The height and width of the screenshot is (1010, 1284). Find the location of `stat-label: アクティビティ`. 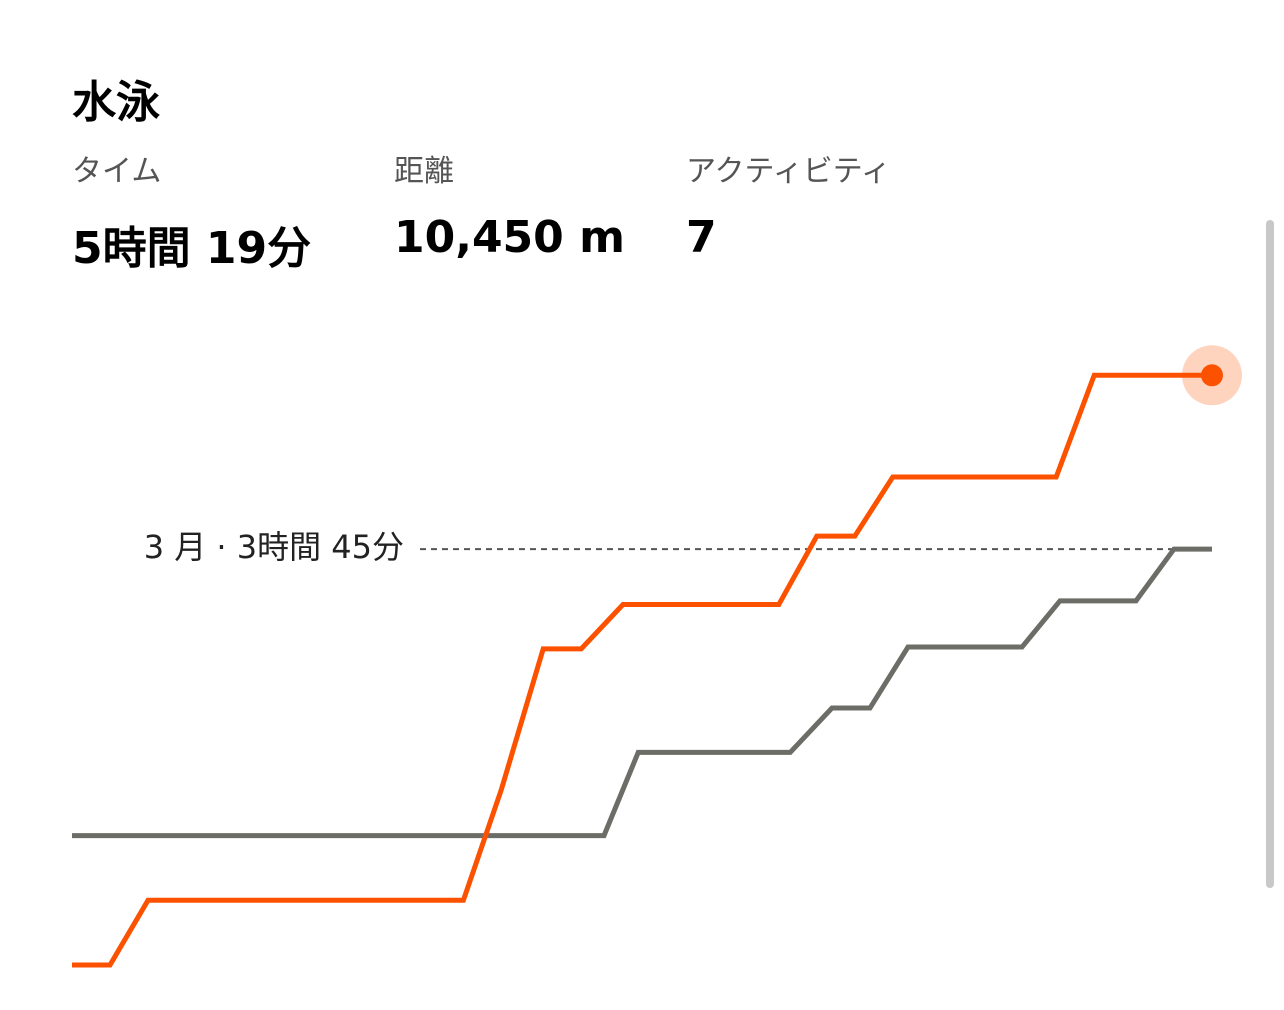

stat-label: アクティビティ is located at coordinates (788, 171).